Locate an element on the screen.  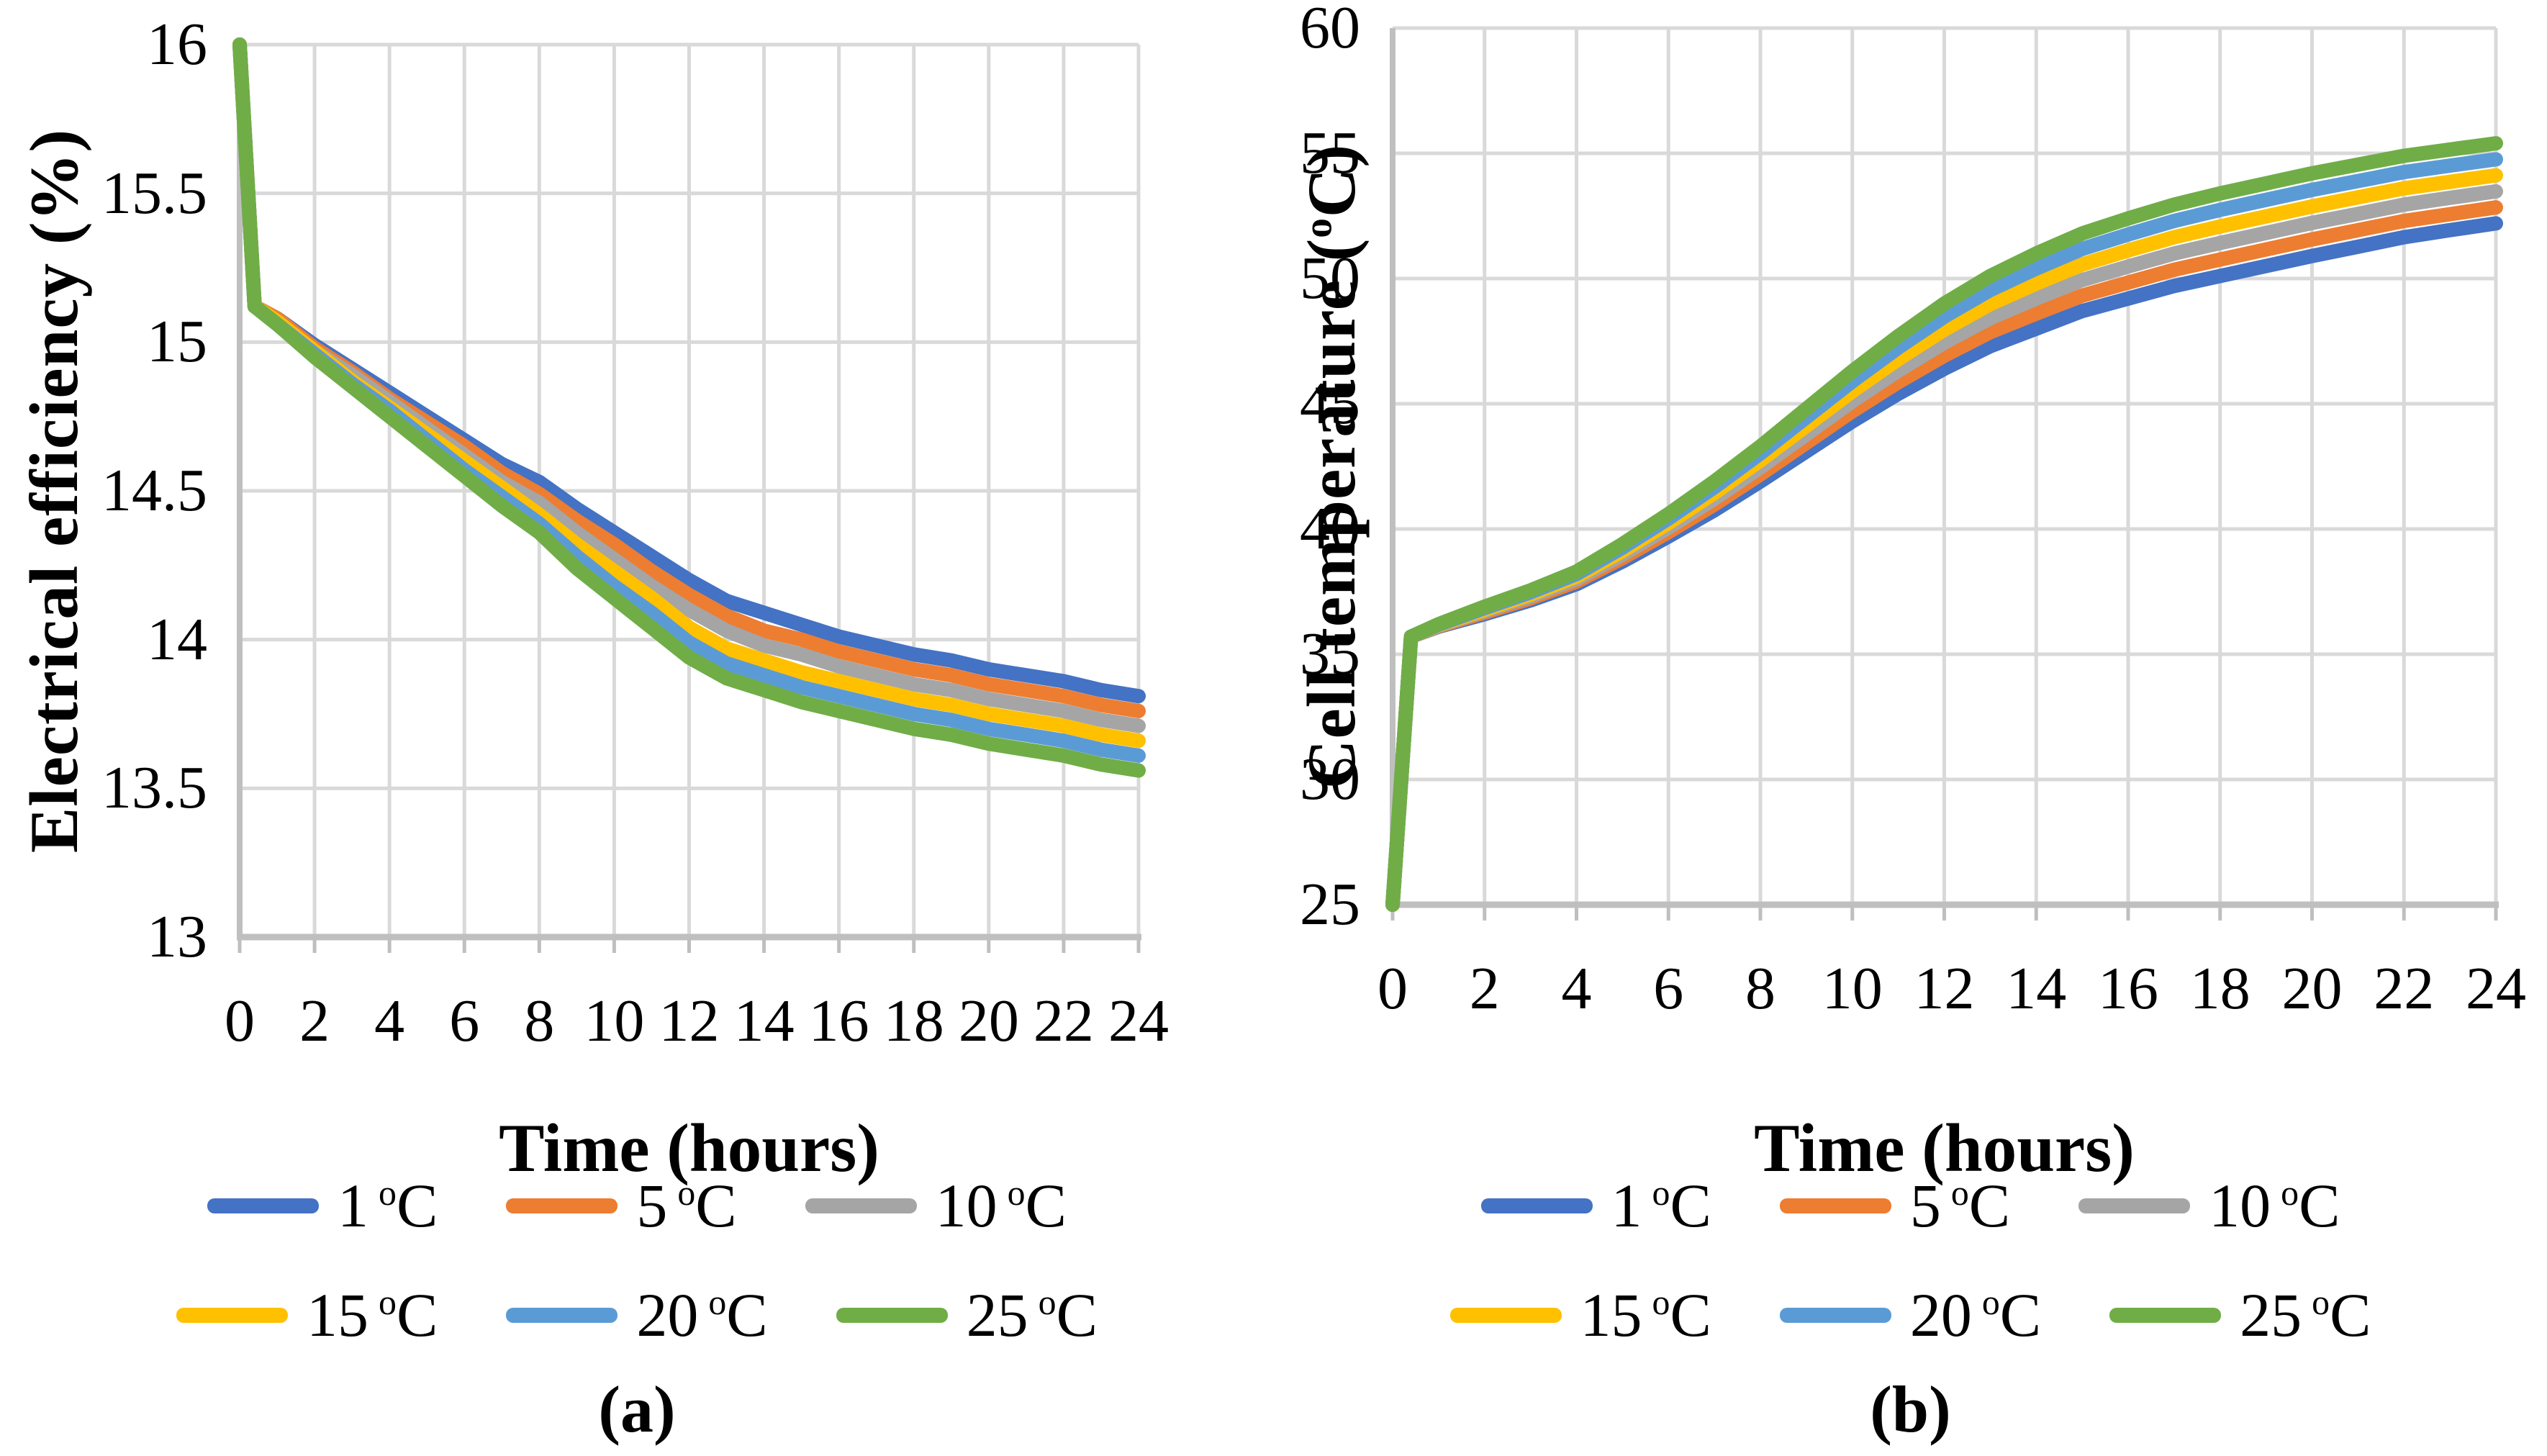
legend-item-1c: 1 oC is located at coordinates (1595, 1206).